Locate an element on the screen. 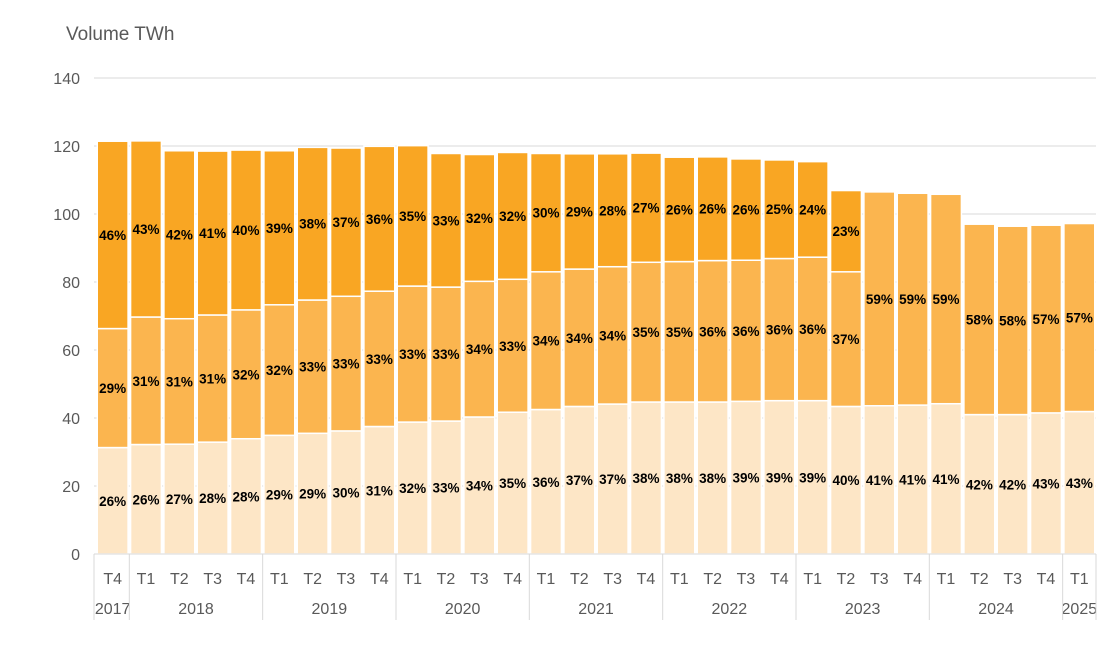 The height and width of the screenshot is (649, 1109). data-label: 30% is located at coordinates (545, 213).